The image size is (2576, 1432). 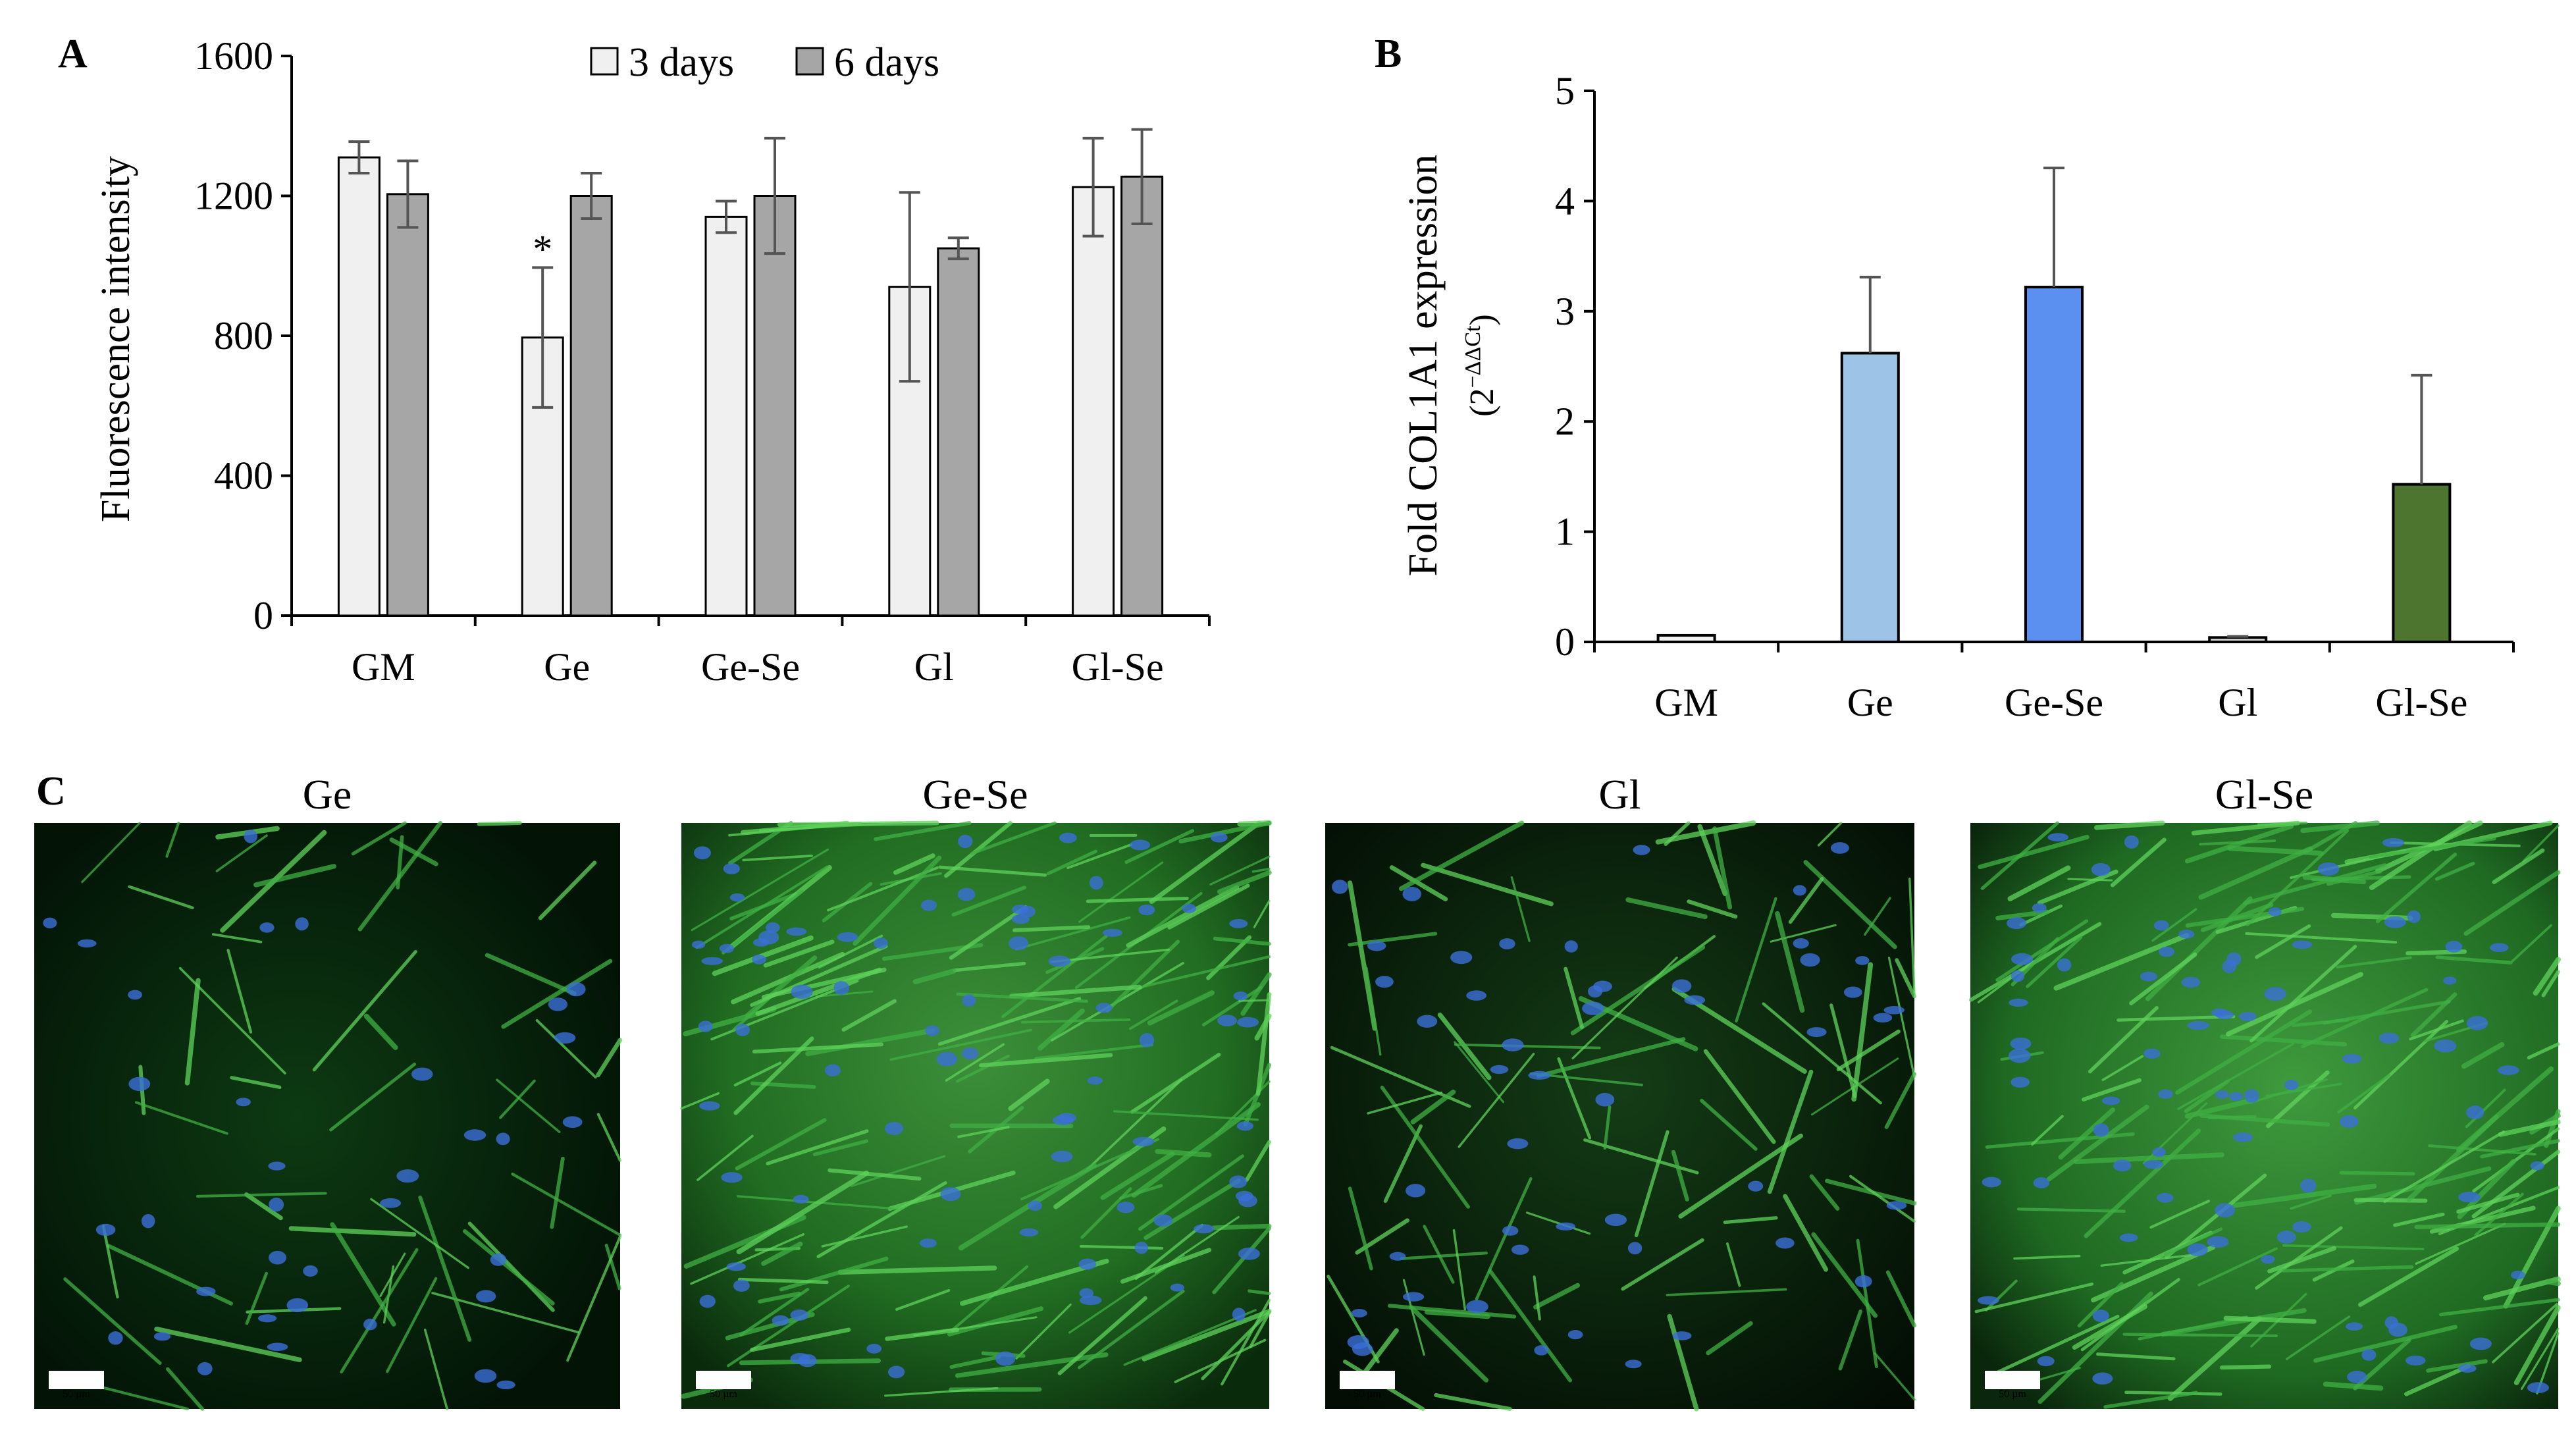 I want to click on panel-label-b: B, so click(x=1388, y=54).